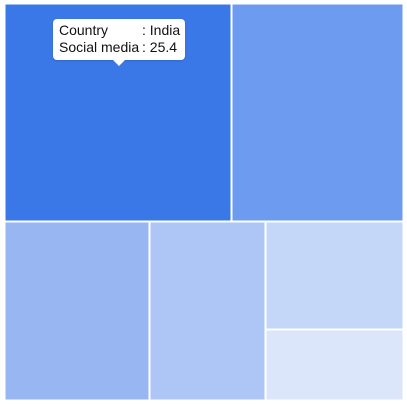 The height and width of the screenshot is (405, 407). Describe the element at coordinates (84, 30) in the screenshot. I see `tooltip-country-label: Country` at that location.